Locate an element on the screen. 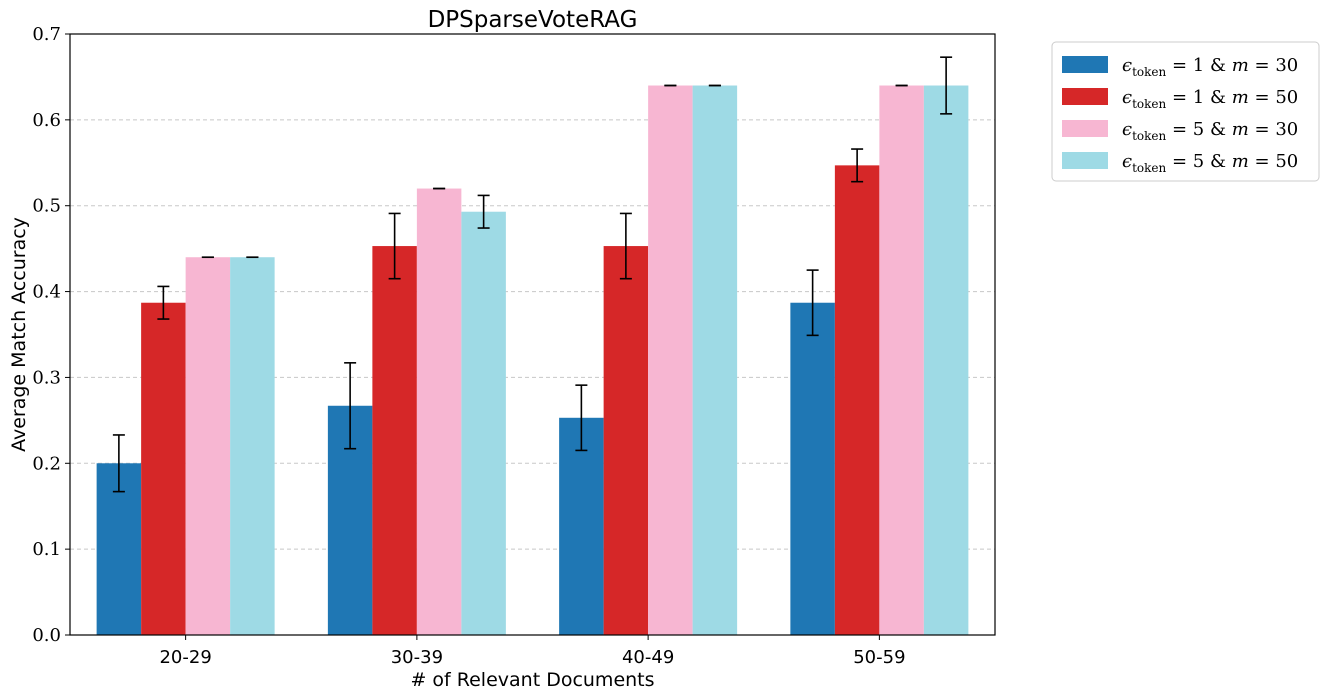 Image resolution: width=1329 pixels, height=698 pixels. y-axis-ticks: 0.0 0.1 0.2 0.3 0.4 0.5 0.6 0.7 is located at coordinates (51, 335).